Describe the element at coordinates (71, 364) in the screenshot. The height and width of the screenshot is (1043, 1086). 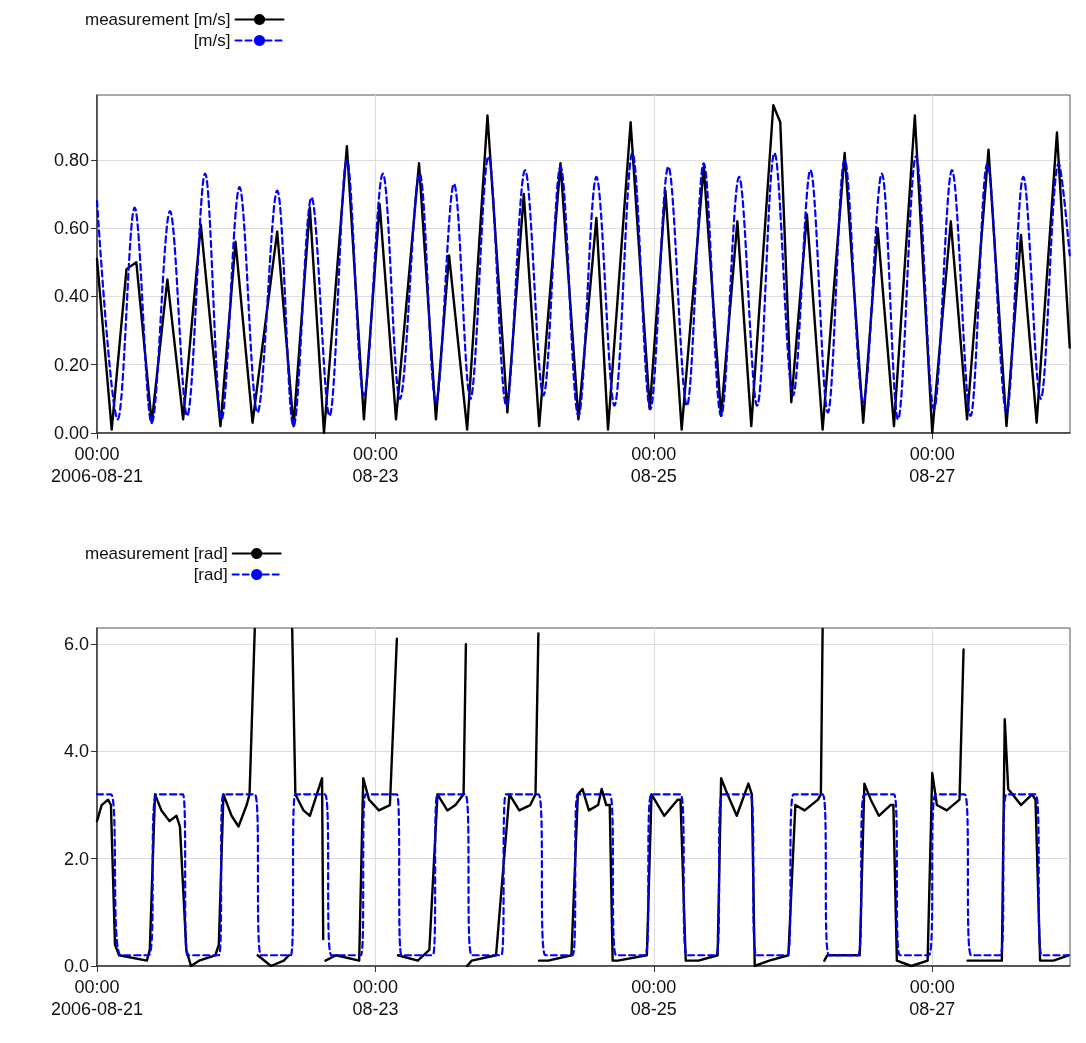
I see `y-tick-label: 0.20` at that location.